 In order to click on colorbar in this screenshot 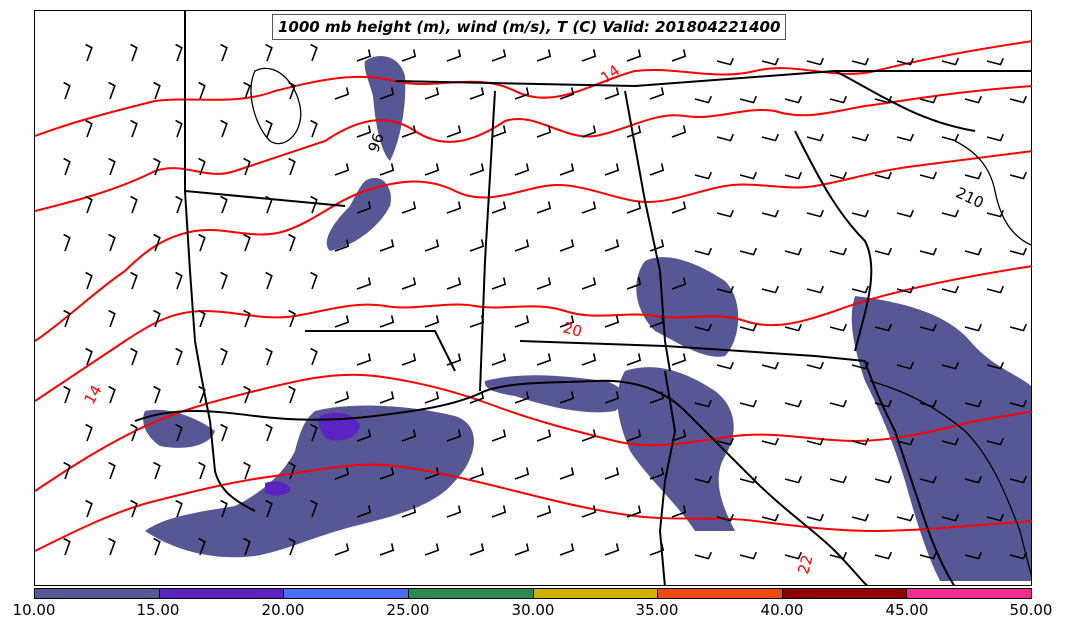, I will do `click(533, 593)`.